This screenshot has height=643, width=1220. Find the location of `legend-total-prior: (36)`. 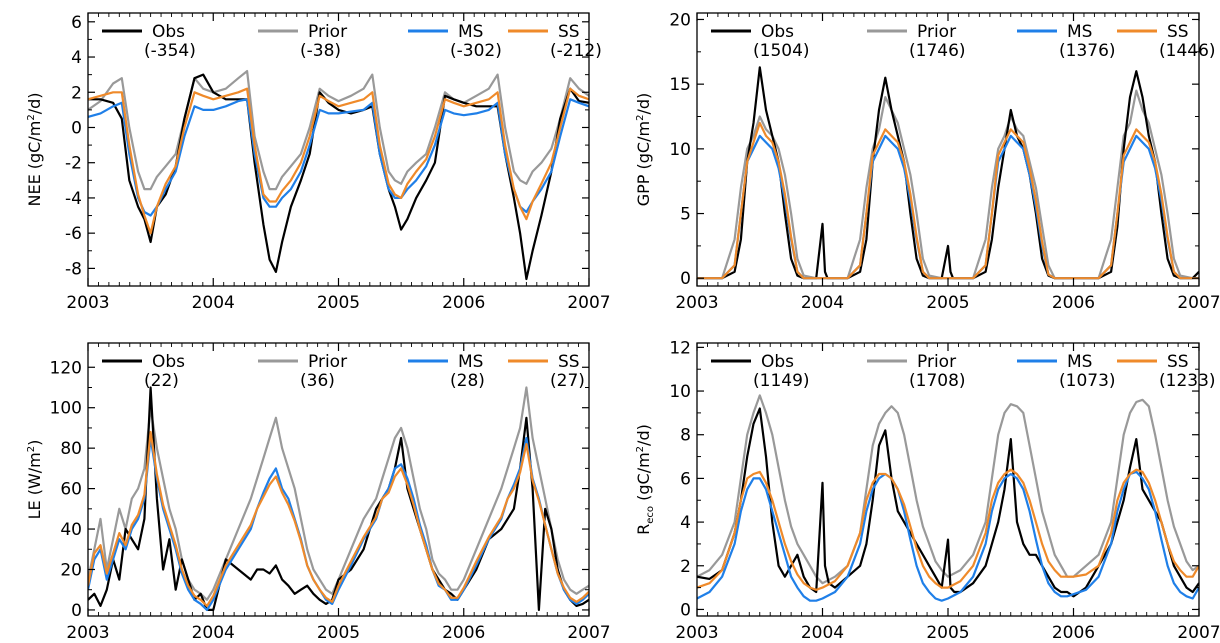

legend-total-prior: (36) is located at coordinates (317, 381).